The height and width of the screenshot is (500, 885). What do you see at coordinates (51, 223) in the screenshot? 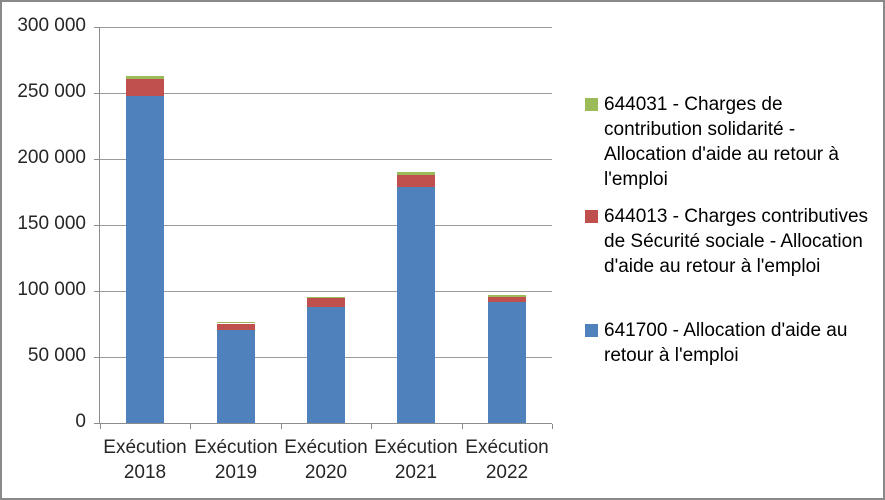
I see `y-axis-label: 150 000` at bounding box center [51, 223].